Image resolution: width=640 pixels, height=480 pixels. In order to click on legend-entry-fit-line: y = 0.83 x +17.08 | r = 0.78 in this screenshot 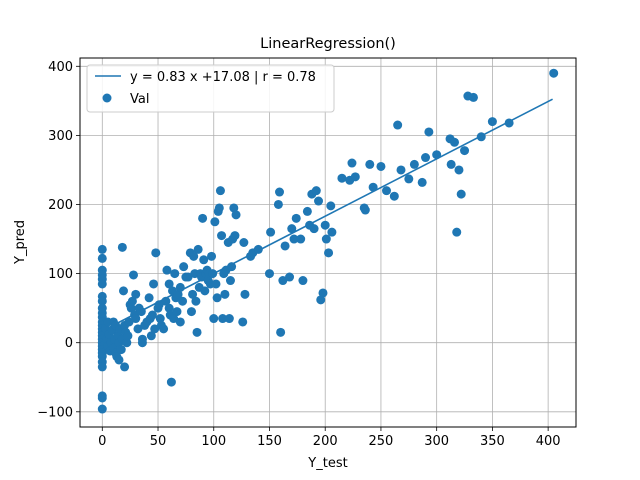, I will do `click(223, 77)`.